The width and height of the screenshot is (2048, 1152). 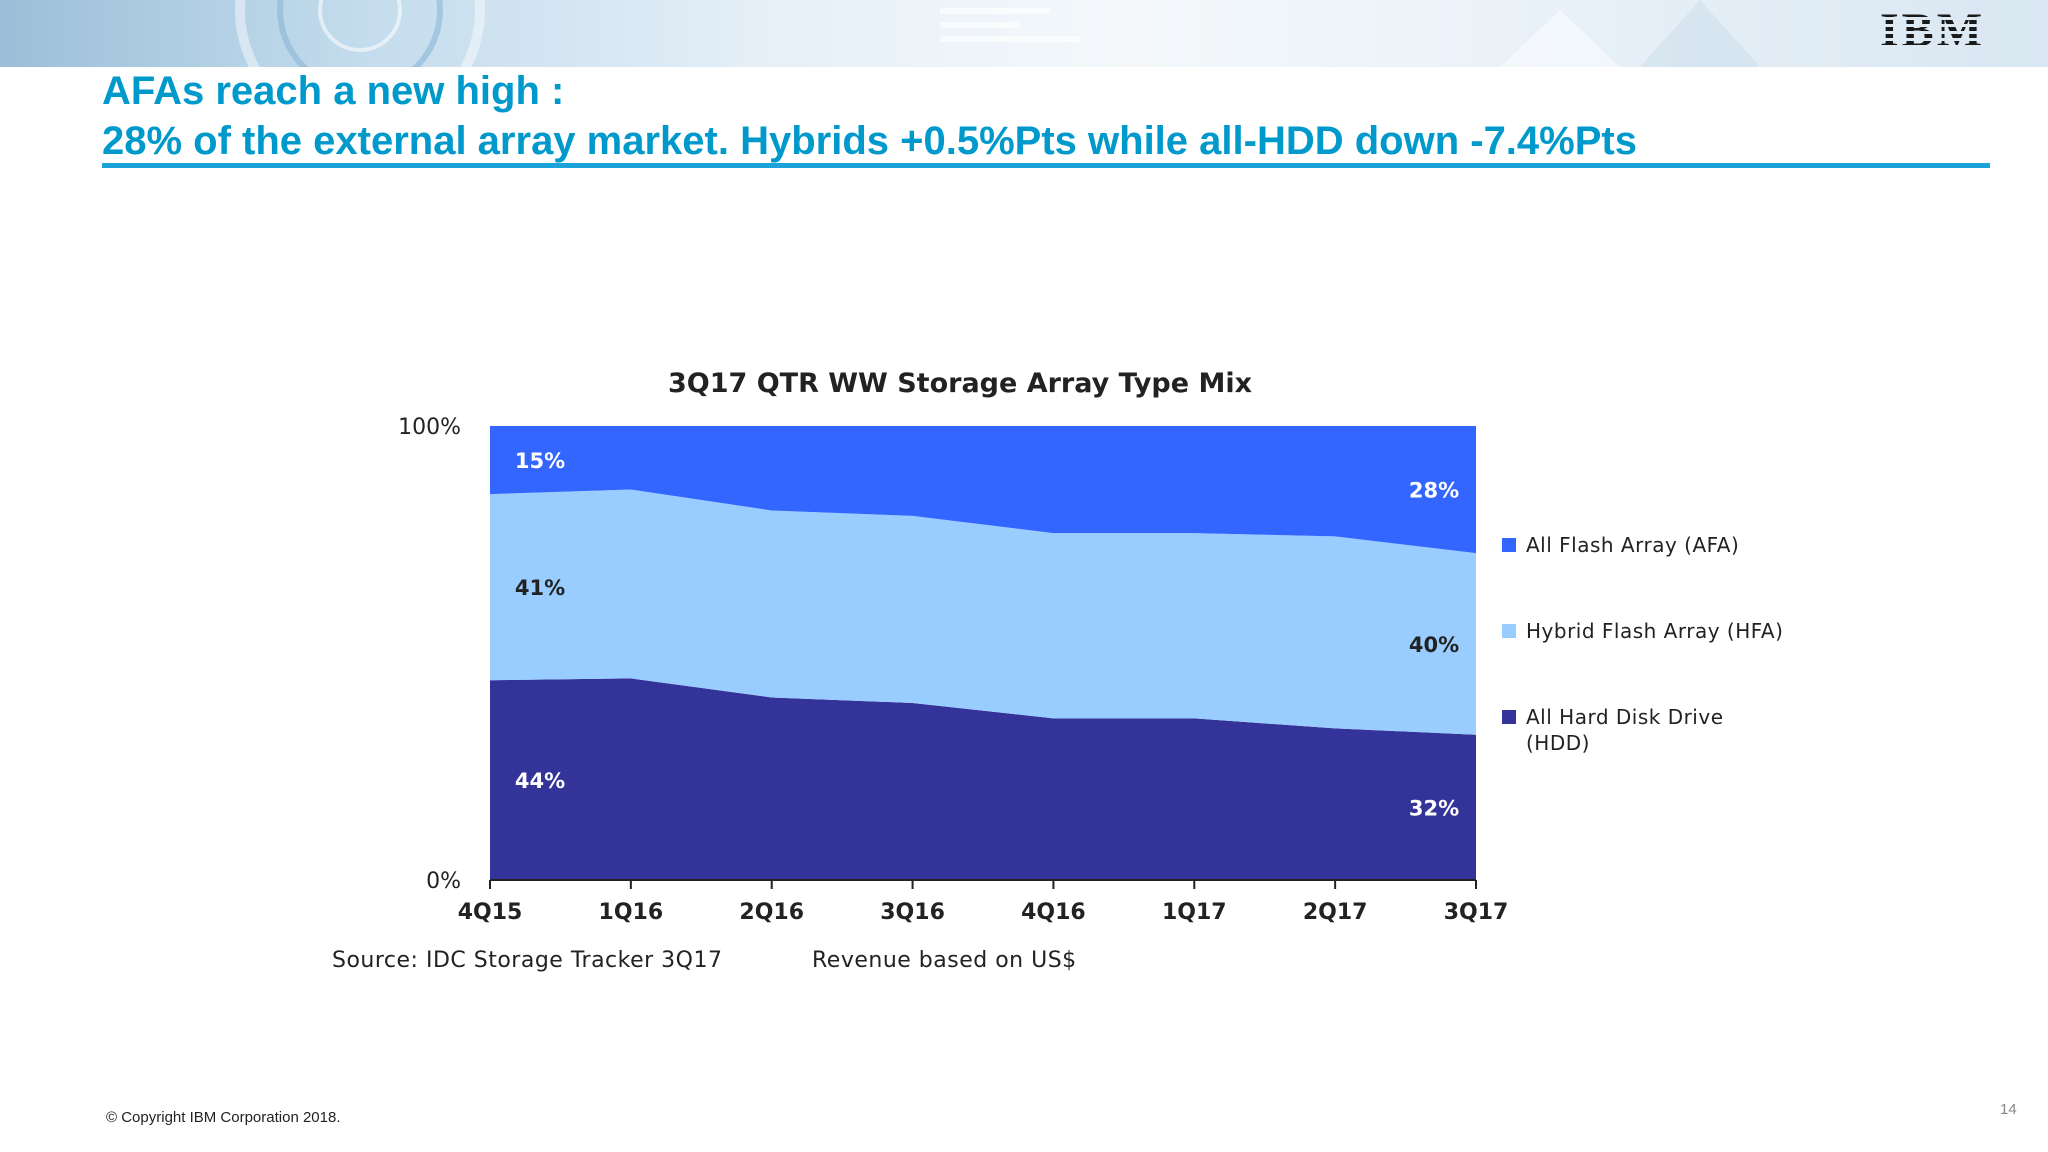 I want to click on data-label: 40%, so click(x=1434, y=645).